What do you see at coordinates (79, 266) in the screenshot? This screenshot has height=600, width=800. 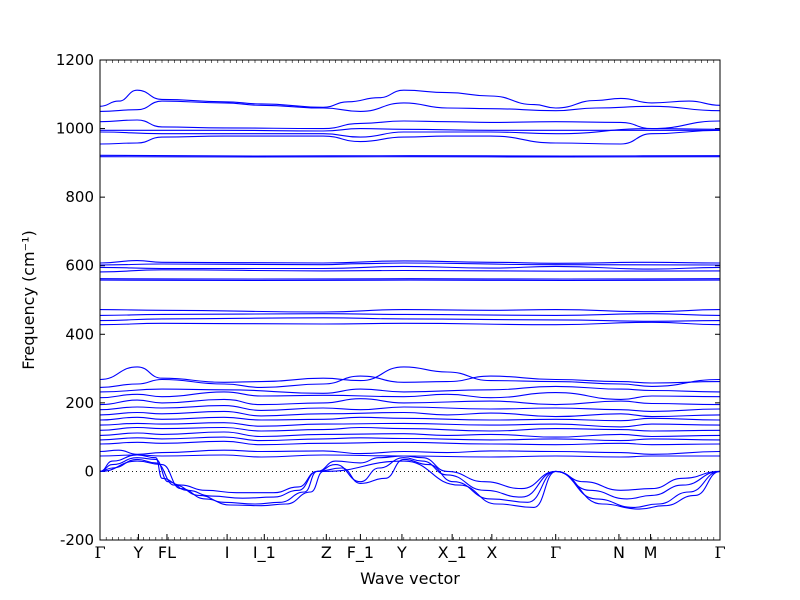 I see `y-tick-label: 600` at bounding box center [79, 266].